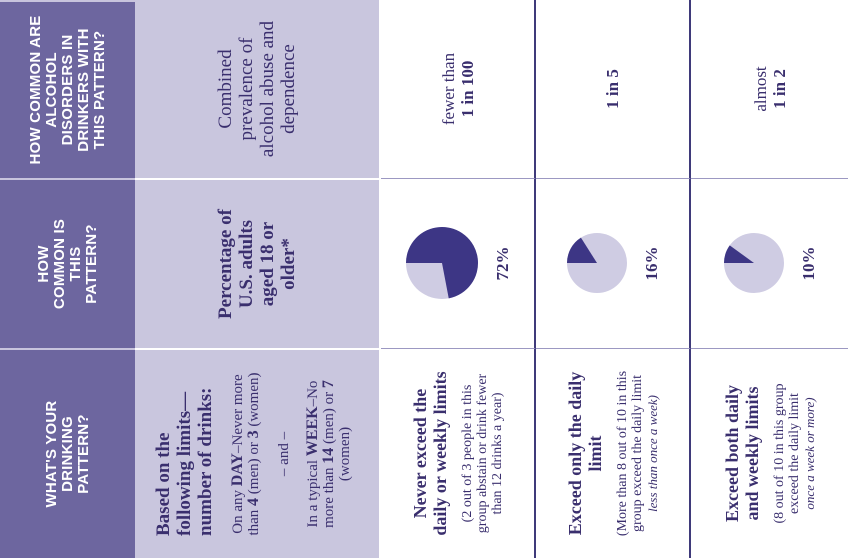 The width and height of the screenshot is (848, 558). What do you see at coordinates (328, 384) in the screenshot?
I see `criteria-week-women: 7` at bounding box center [328, 384].